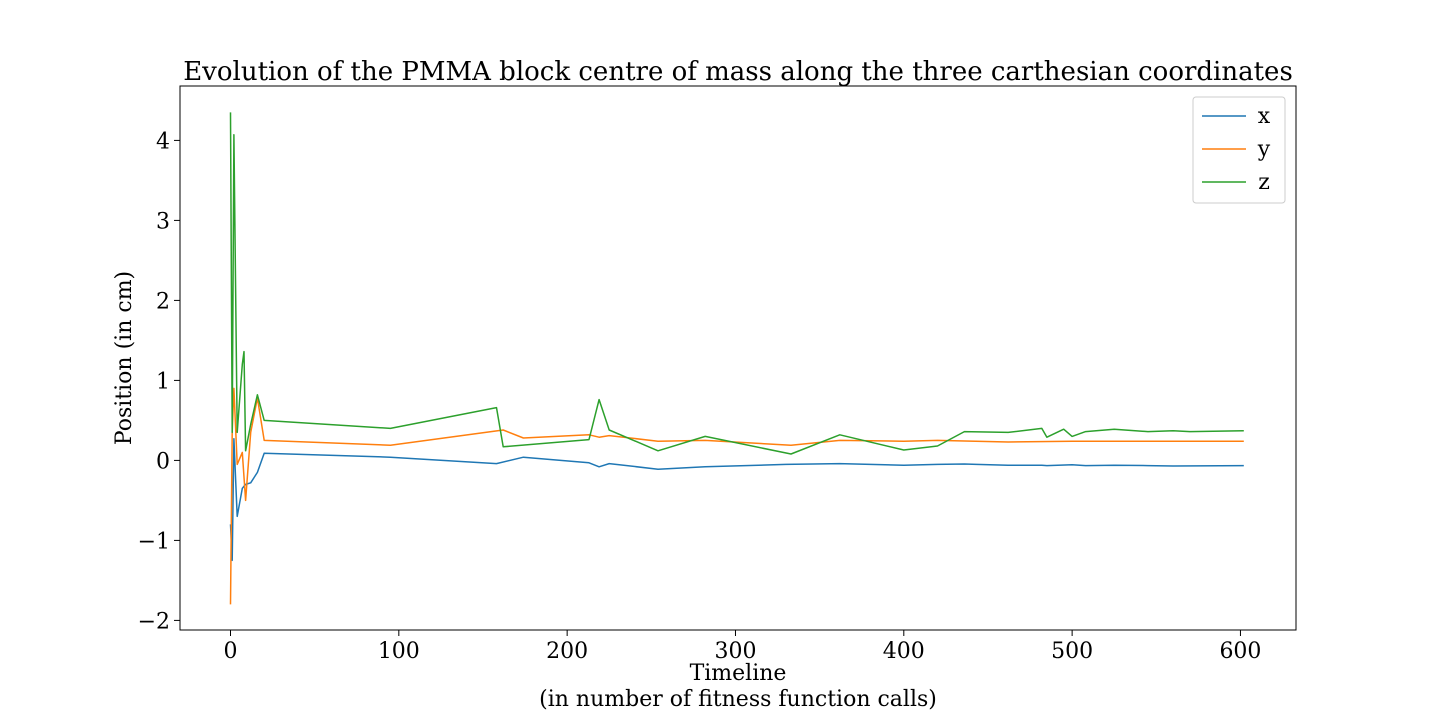 The width and height of the screenshot is (1440, 720). Describe the element at coordinates (738, 673) in the screenshot. I see `x-axis-label-line1: Timeline` at that location.